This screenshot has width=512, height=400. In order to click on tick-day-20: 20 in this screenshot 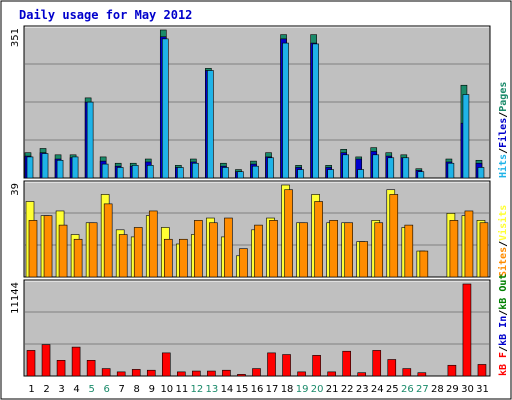, I will do `click(317, 389)`.